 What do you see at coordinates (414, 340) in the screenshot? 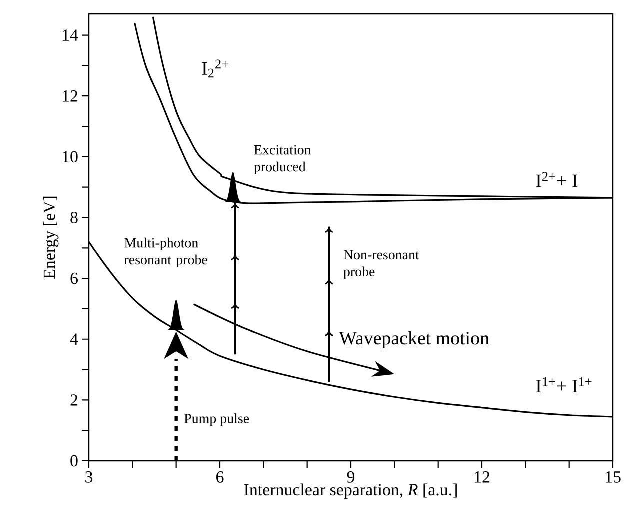
I see `annotation: Wavepacket motion` at bounding box center [414, 340].